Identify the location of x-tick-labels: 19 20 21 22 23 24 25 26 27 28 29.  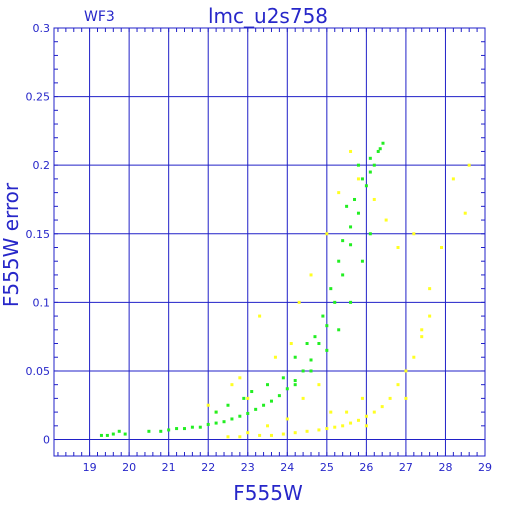
(287, 467).